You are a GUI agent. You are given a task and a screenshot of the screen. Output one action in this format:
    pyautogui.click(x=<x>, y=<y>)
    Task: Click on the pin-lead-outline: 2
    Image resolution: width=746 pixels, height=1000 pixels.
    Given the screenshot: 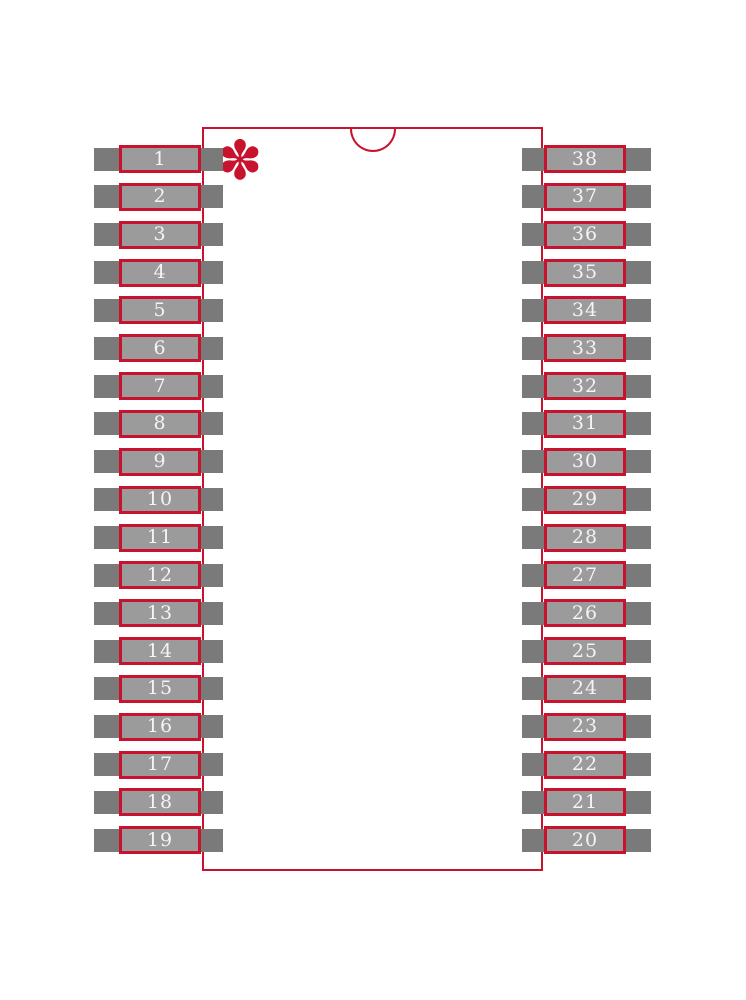 What is the action you would take?
    pyautogui.click(x=160, y=196)
    